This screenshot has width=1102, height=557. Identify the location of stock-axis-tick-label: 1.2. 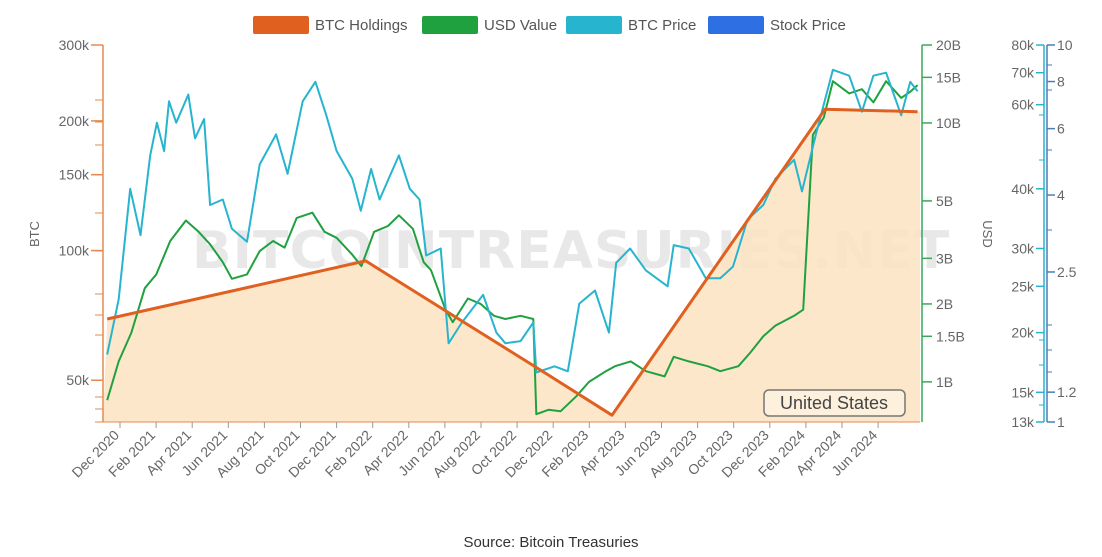
(1067, 392).